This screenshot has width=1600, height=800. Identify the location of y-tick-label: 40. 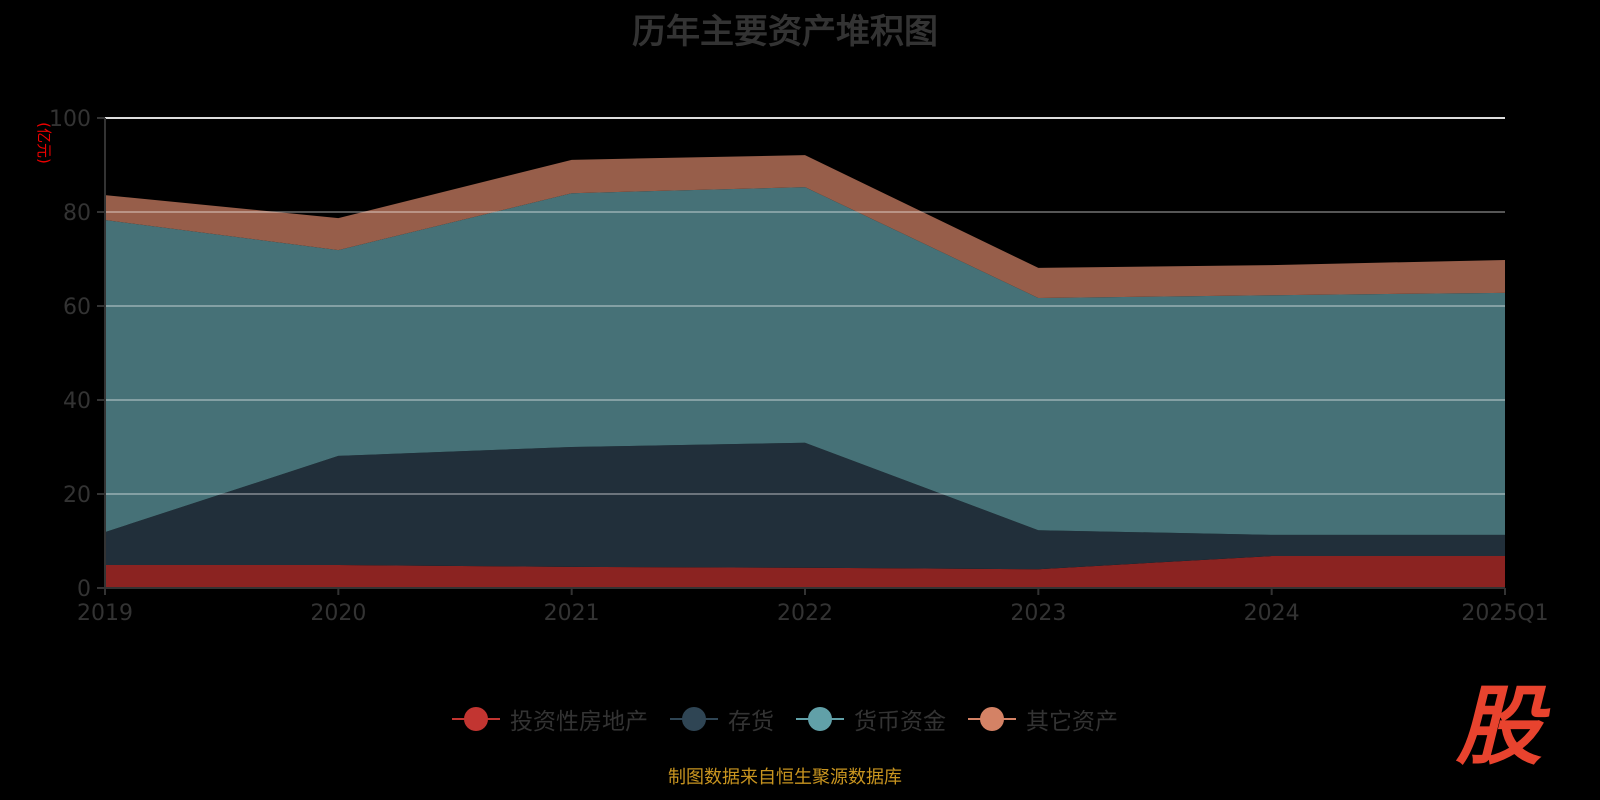
(77, 401).